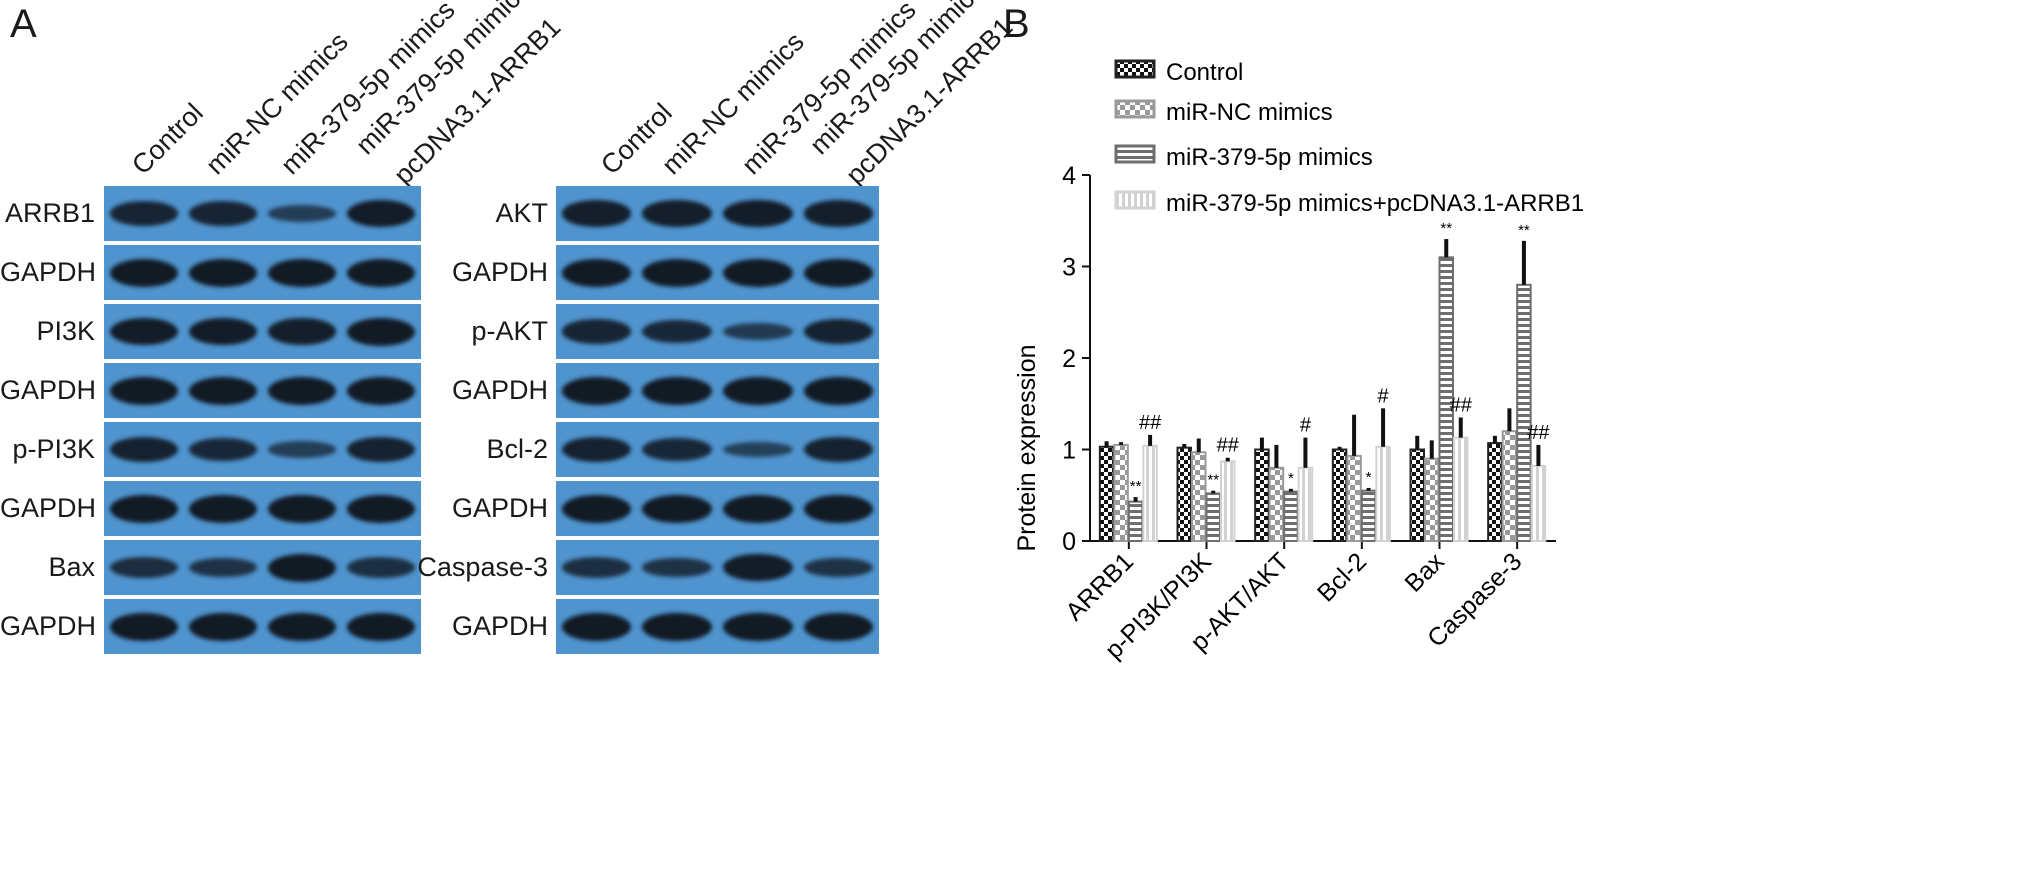  What do you see at coordinates (1099, 586) in the screenshot?
I see `x-tick-label: ARRB1` at bounding box center [1099, 586].